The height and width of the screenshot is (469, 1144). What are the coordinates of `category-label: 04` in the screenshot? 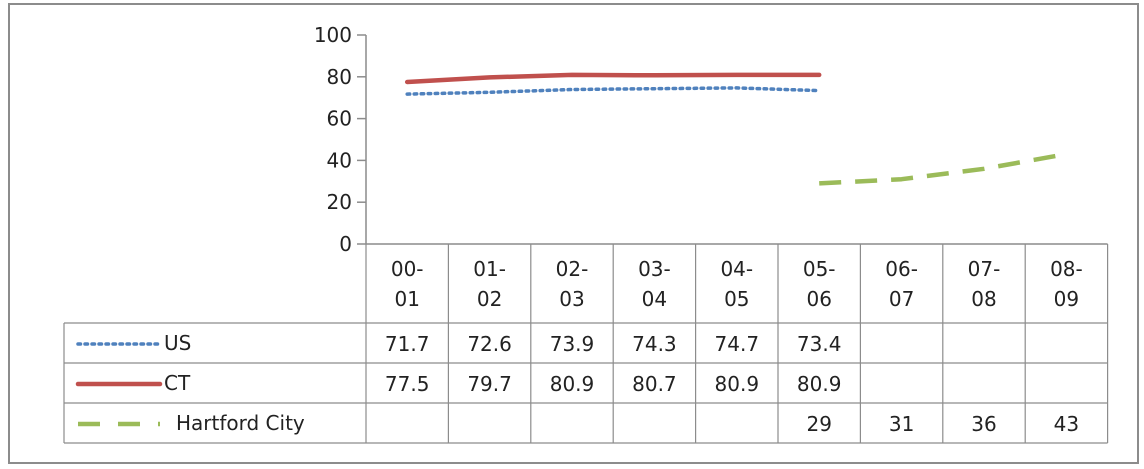 It's located at (654, 299).